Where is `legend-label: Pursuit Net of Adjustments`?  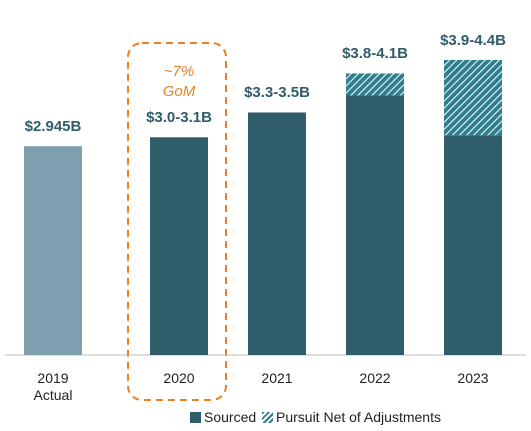
legend-label: Pursuit Net of Adjustments is located at coordinates (358, 417).